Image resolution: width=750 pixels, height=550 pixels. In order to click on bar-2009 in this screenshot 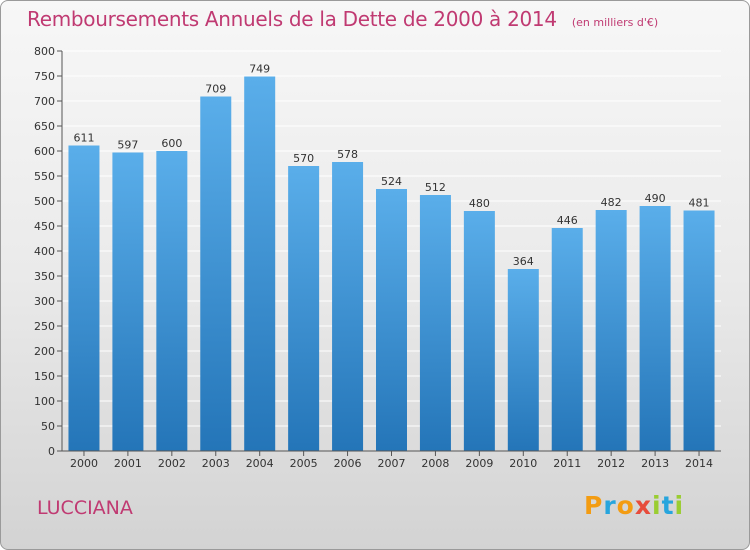, I will do `click(479, 331)`.